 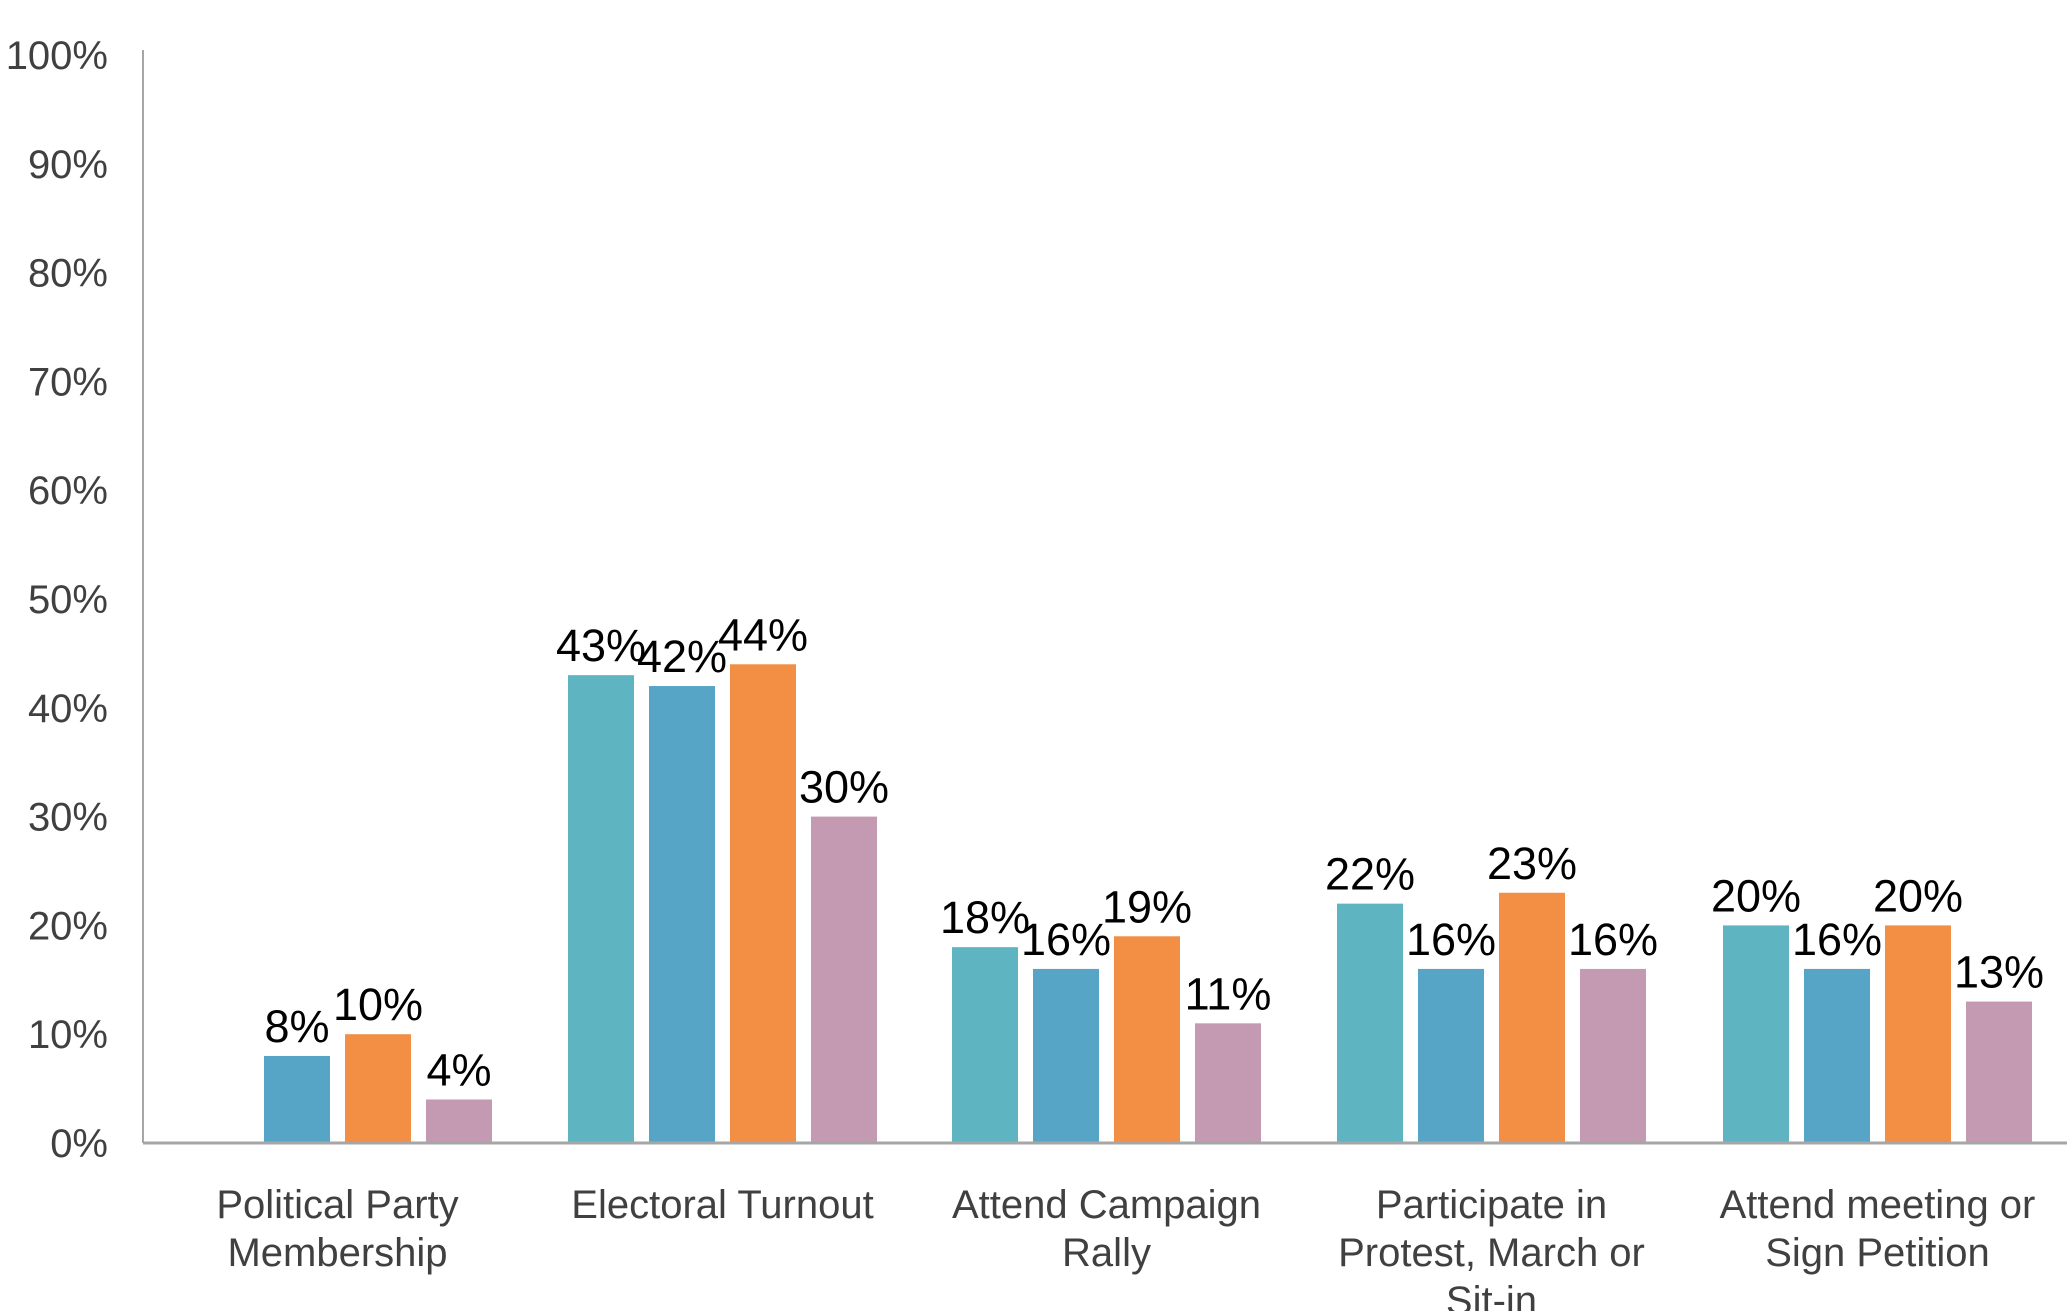 What do you see at coordinates (1491, 1295) in the screenshot?
I see `x-tick-label-line: Sit-in` at bounding box center [1491, 1295].